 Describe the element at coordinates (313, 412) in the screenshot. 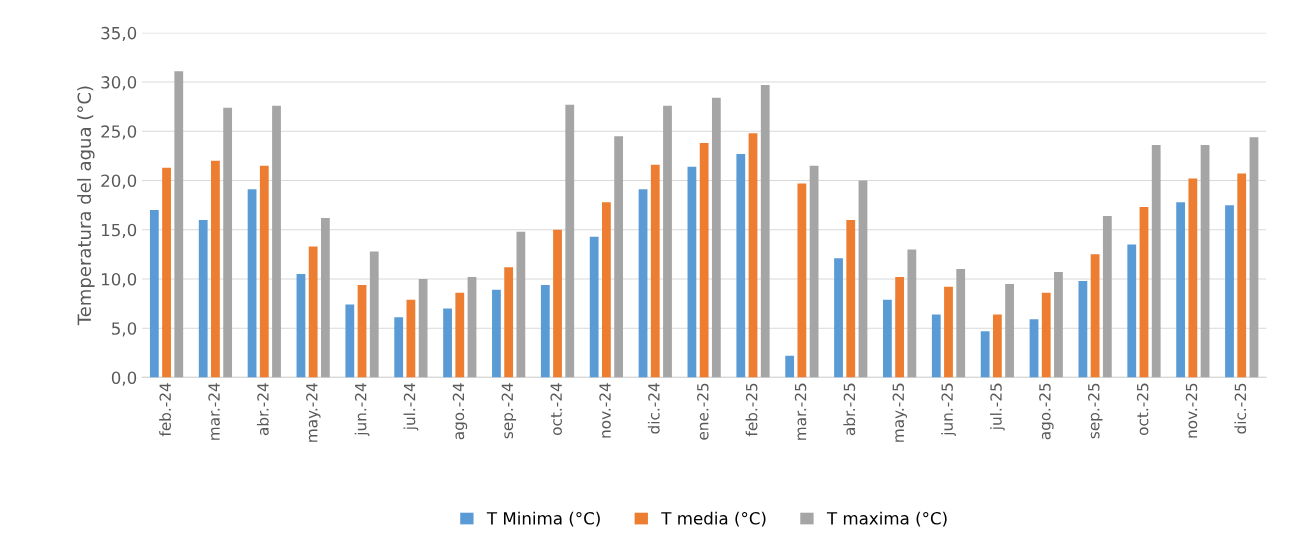

I see `x-tick-label: may.-24` at that location.